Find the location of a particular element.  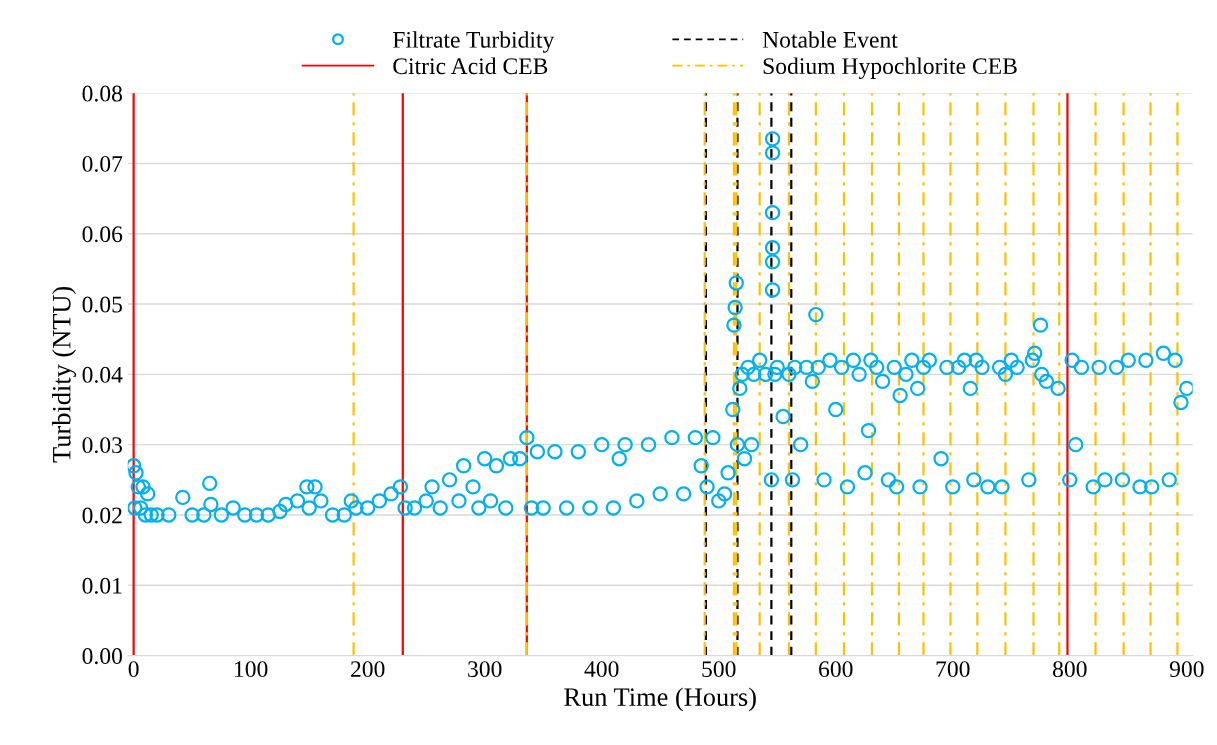

y-tick-label: 0.03 is located at coordinates (102, 445).